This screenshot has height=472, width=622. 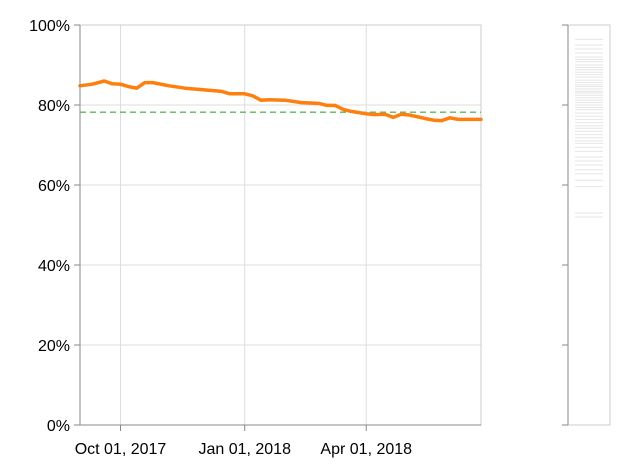 What do you see at coordinates (244, 449) in the screenshot?
I see `x-tick-label: Jan 01, 2018` at bounding box center [244, 449].